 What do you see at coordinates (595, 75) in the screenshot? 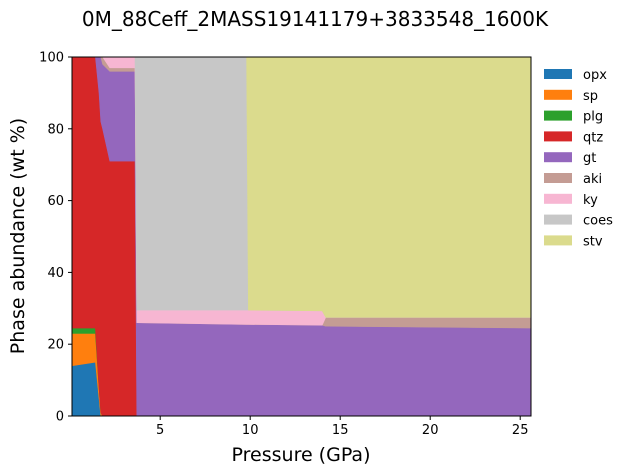
I see `legend-label-opx: opx` at bounding box center [595, 75].